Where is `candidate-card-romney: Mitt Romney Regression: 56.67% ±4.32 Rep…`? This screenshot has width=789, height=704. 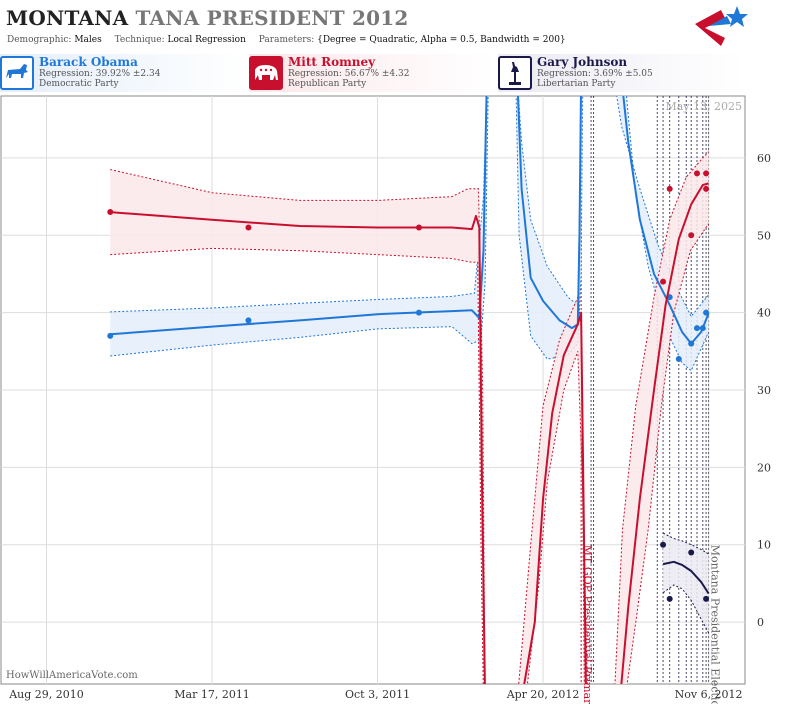
candidate-card-romney: Mitt Romney Regression: 56.67% ±4.32 Rep… is located at coordinates (371, 73).